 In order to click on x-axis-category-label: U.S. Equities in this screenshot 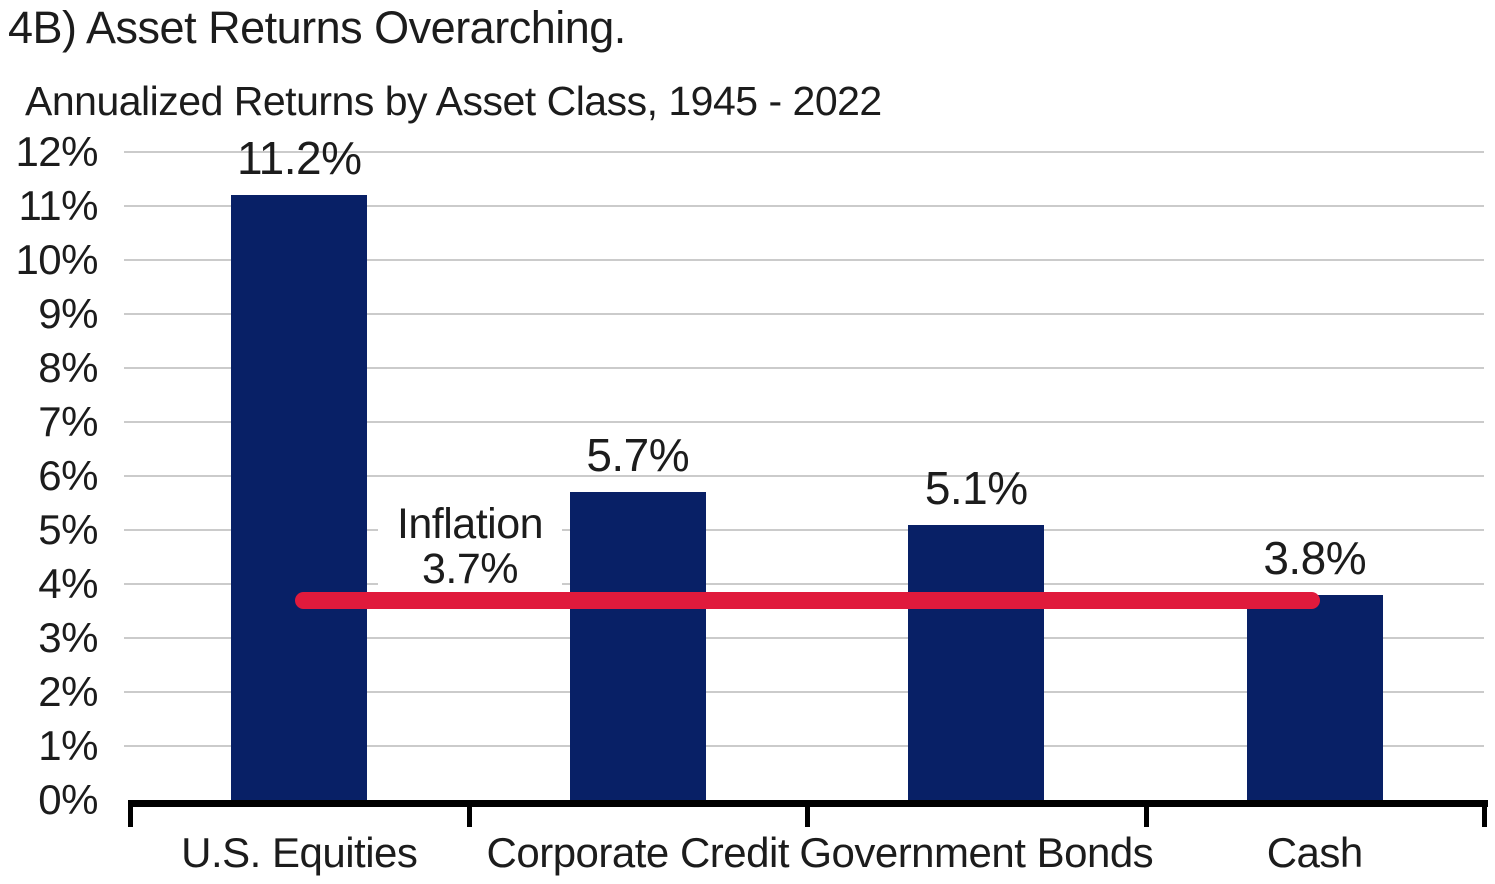, I will do `click(299, 852)`.